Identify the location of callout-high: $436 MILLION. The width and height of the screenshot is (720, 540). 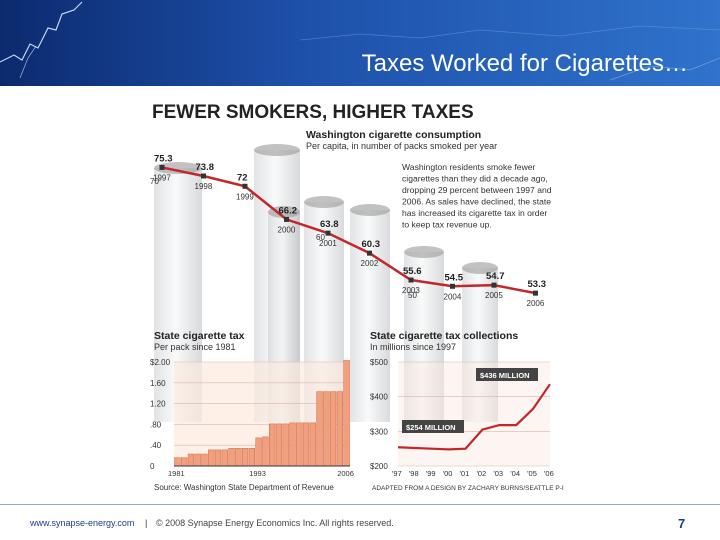
(505, 375).